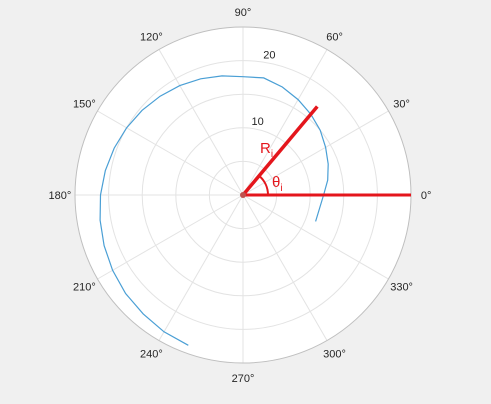  Describe the element at coordinates (401, 104) in the screenshot. I see `theta-tick-label: 30°` at that location.